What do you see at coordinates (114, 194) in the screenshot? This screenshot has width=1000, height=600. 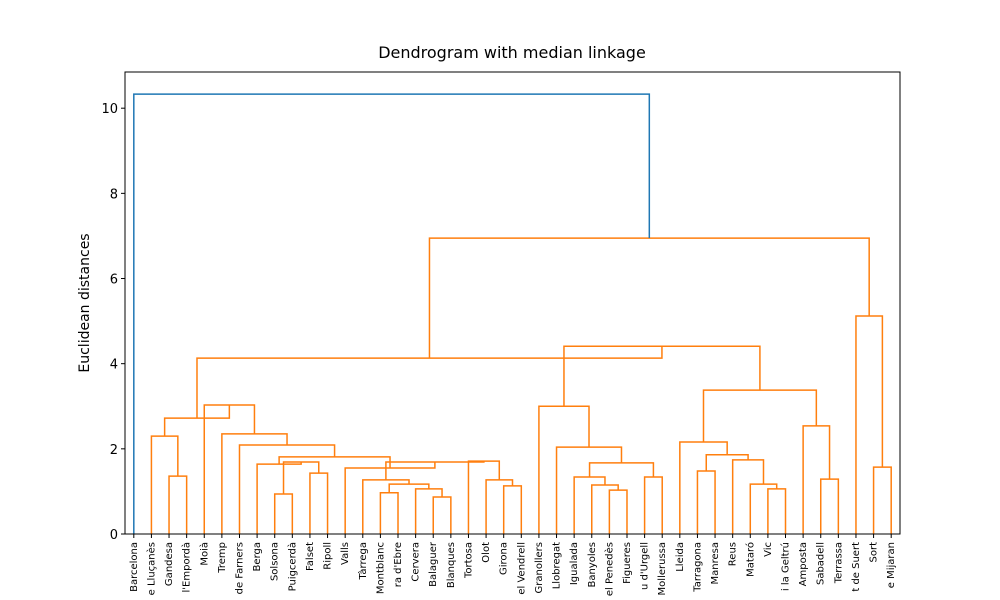 I see `y-tick-label: 8` at bounding box center [114, 194].